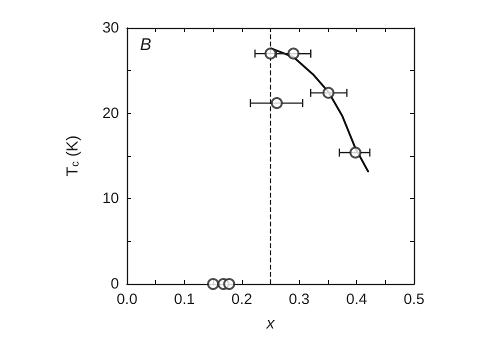 Image resolution: width=498 pixels, height=351 pixels. I want to click on x-tick-label: 0.1, so click(184, 299).